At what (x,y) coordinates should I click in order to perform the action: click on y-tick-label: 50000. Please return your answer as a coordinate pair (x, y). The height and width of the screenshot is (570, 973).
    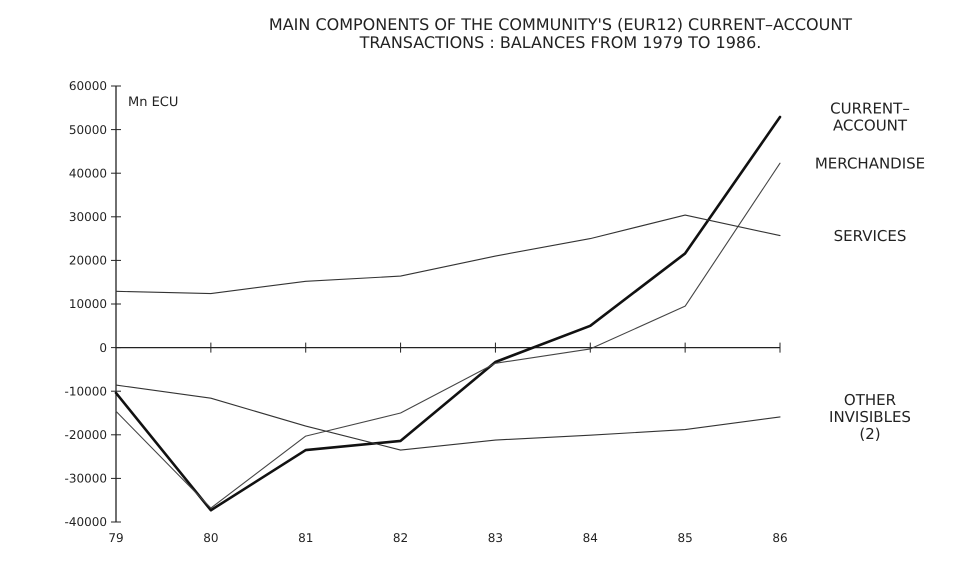
    Looking at the image, I should click on (87, 129).